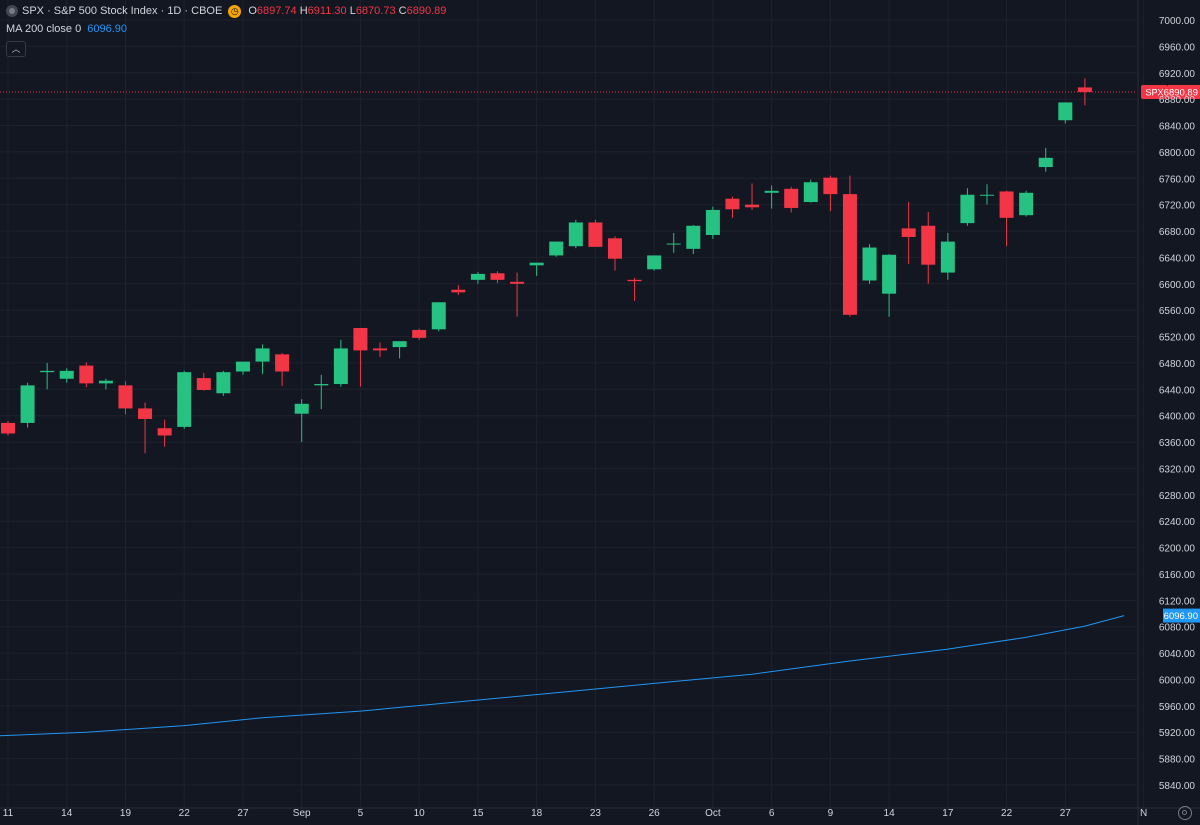 The width and height of the screenshot is (1200, 825). I want to click on symbol-title: SPX · S&P 500 Stock Index · 1D · CBOE, so click(122, 11).